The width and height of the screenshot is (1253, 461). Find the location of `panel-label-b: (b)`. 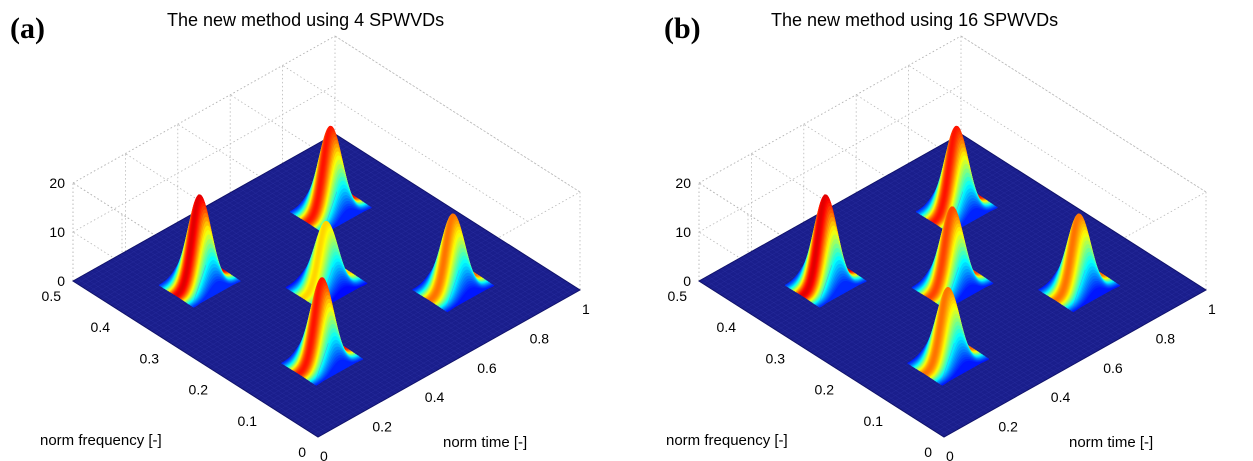

panel-label-b: (b) is located at coordinates (682, 28).